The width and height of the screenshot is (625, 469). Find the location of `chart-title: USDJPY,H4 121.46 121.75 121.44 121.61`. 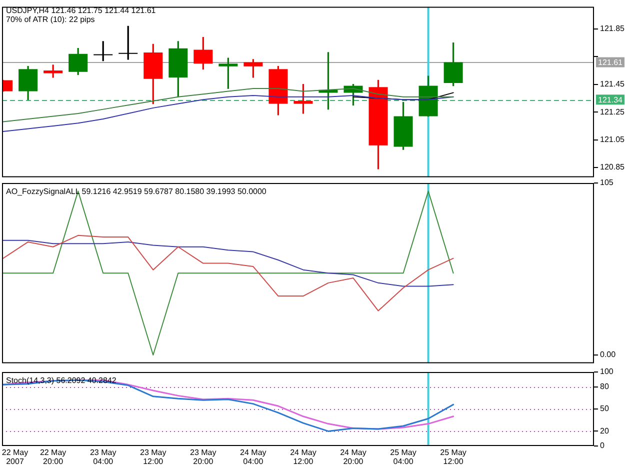

chart-title: USDJPY,H4 121.46 121.75 121.44 121.61 is located at coordinates (81, 10).